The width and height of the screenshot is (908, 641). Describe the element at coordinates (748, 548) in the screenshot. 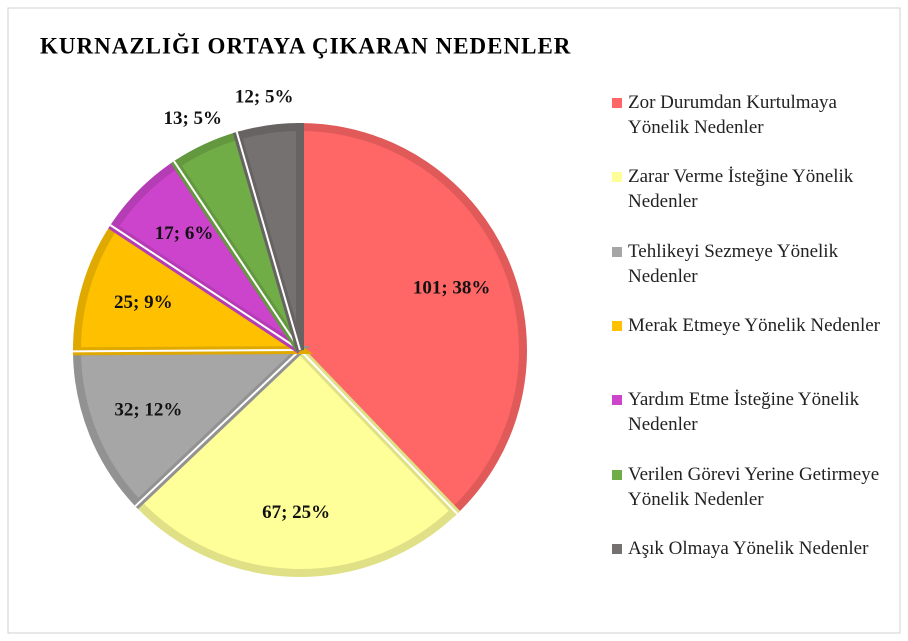

I see `legend-label: Aşık Olmaya Yönelik Nedenler` at that location.